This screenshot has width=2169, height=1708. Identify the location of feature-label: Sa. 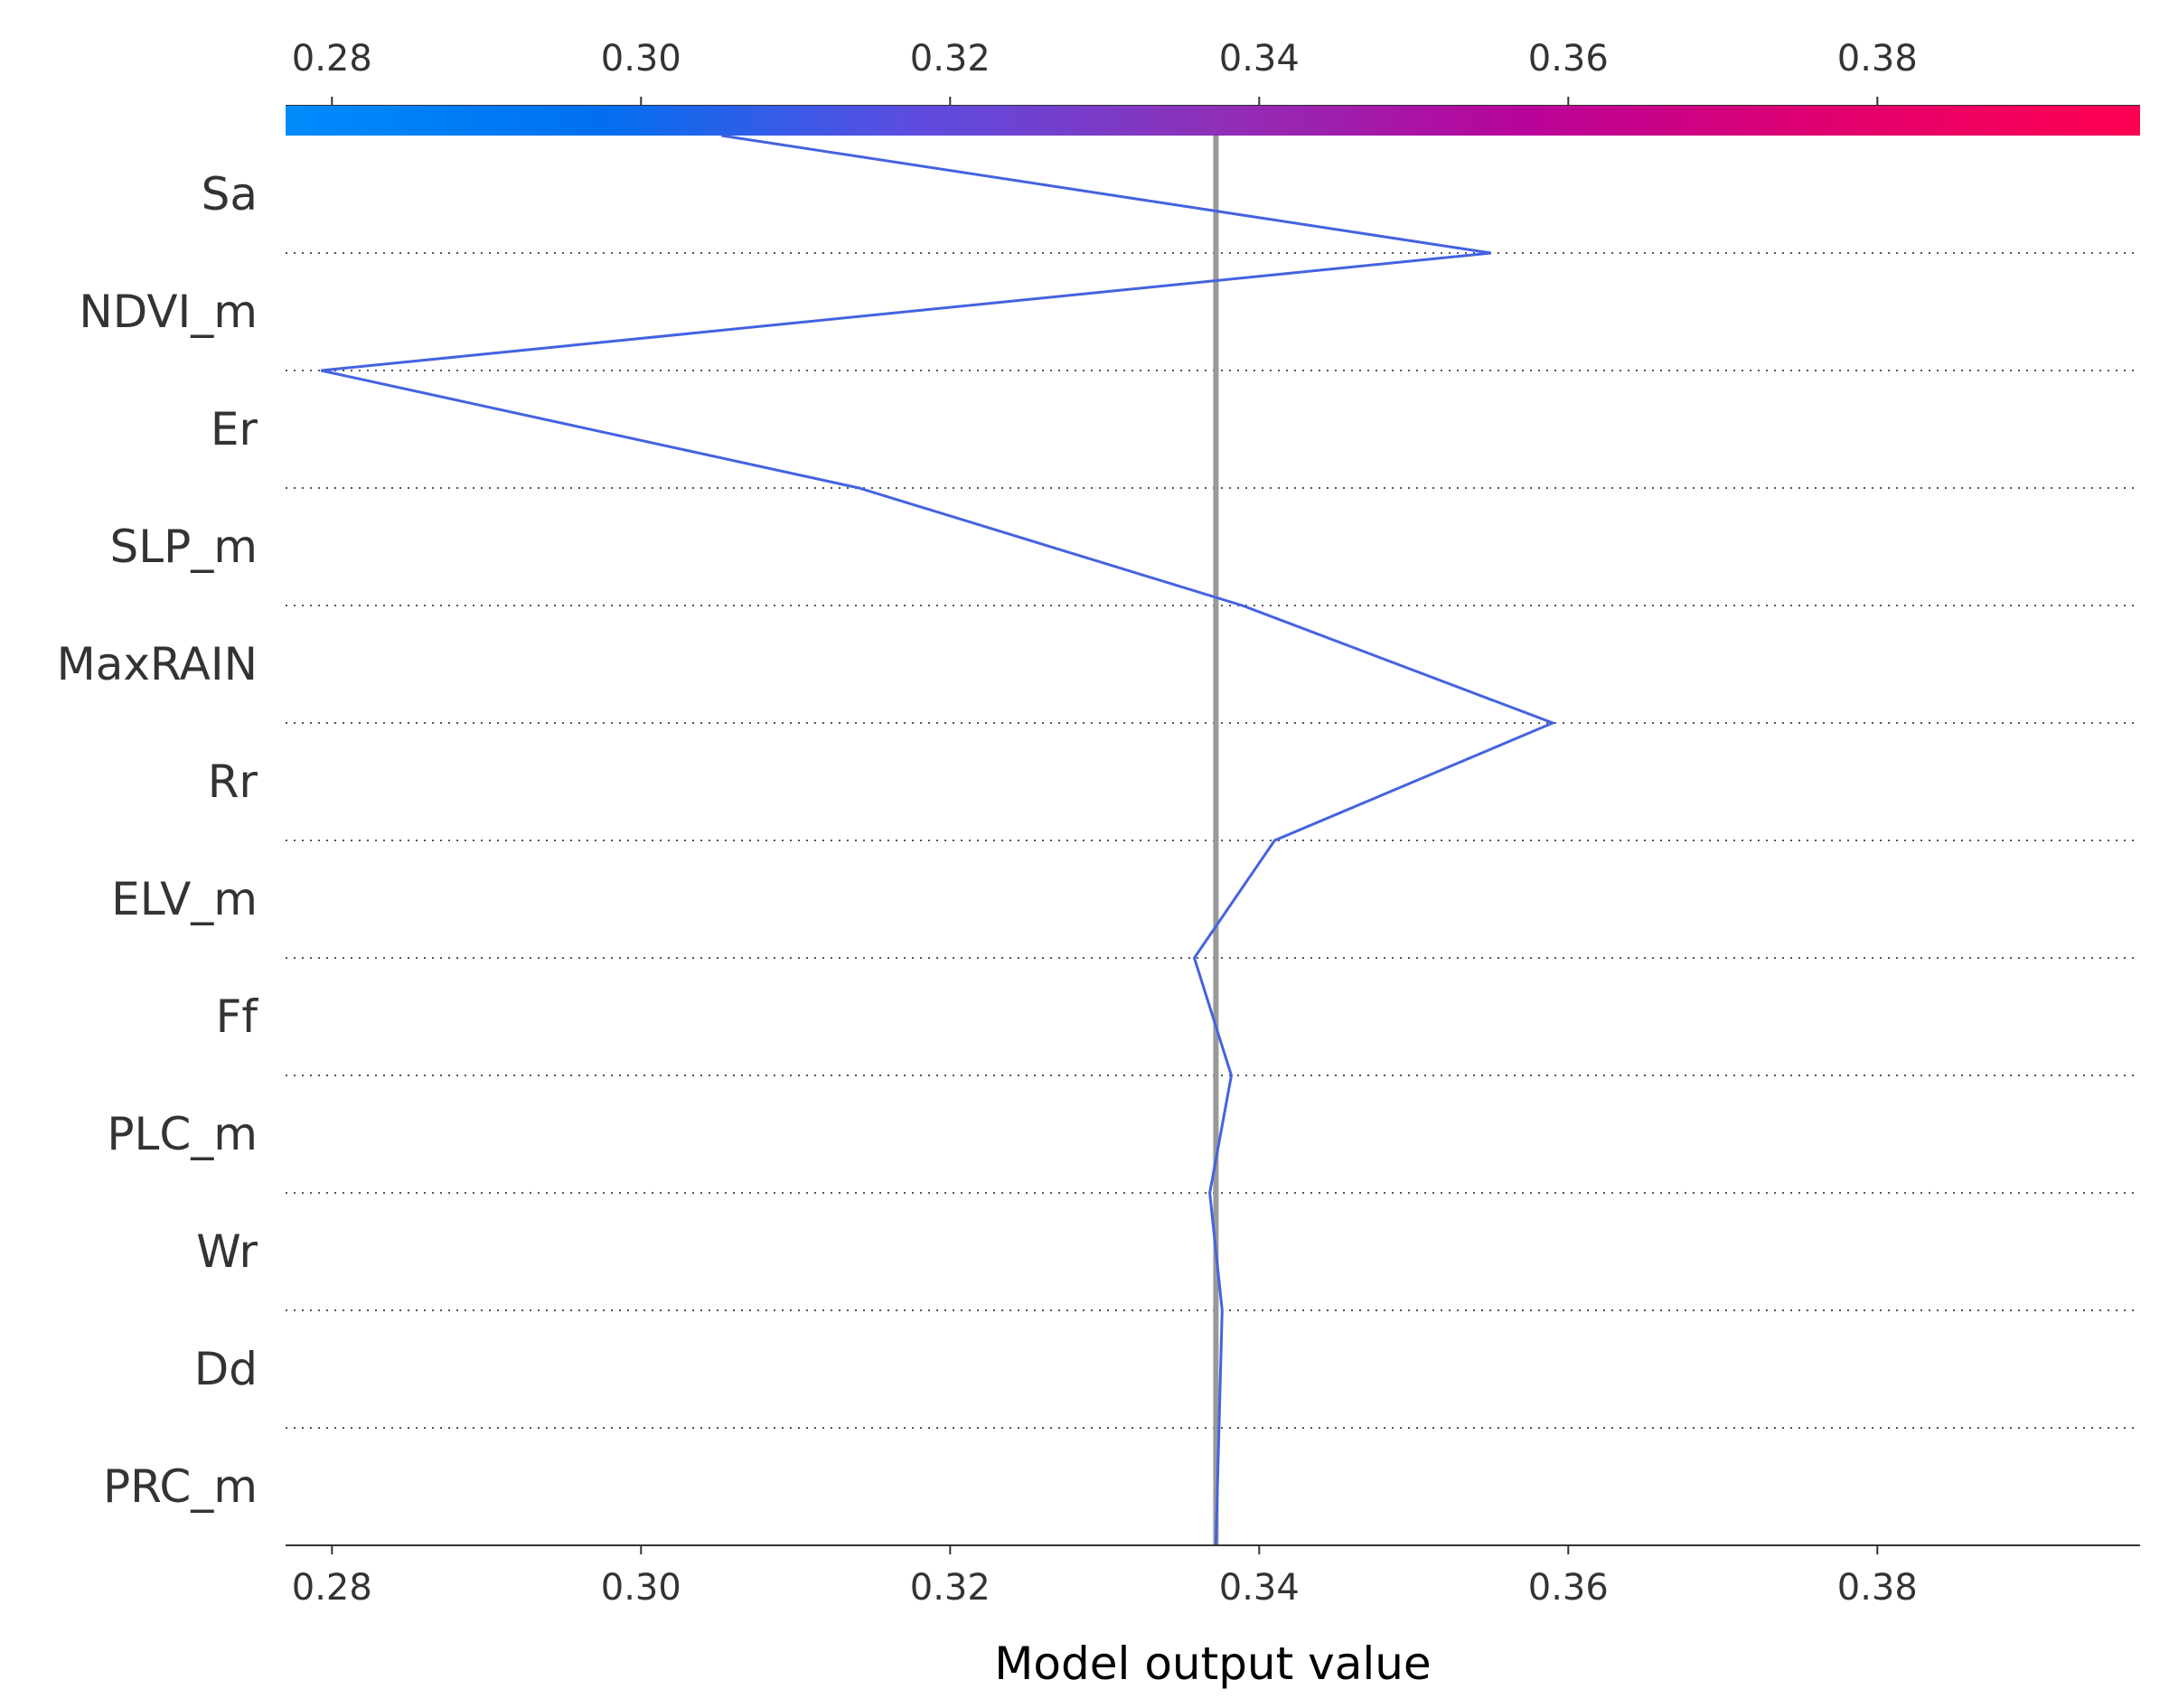
(230, 194).